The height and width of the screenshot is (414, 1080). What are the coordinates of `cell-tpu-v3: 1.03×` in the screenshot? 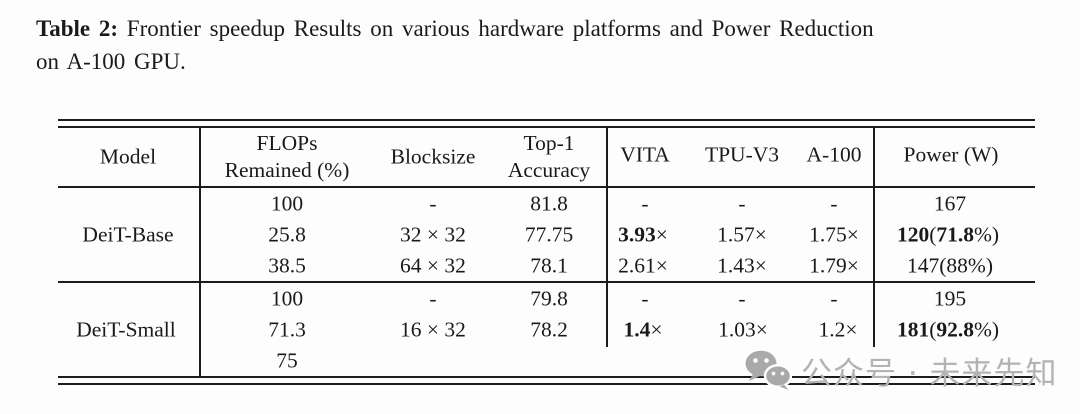 It's located at (743, 329).